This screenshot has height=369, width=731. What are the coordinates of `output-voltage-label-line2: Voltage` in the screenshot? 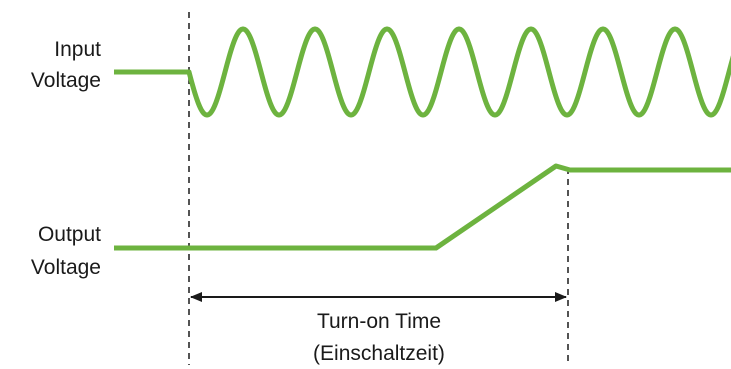 It's located at (66, 267).